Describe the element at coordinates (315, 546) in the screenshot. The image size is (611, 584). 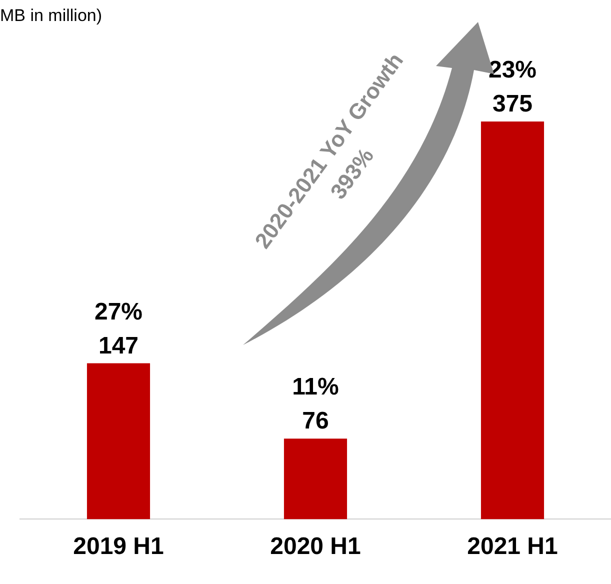
I see `x-tick-label: 2020 H1` at that location.